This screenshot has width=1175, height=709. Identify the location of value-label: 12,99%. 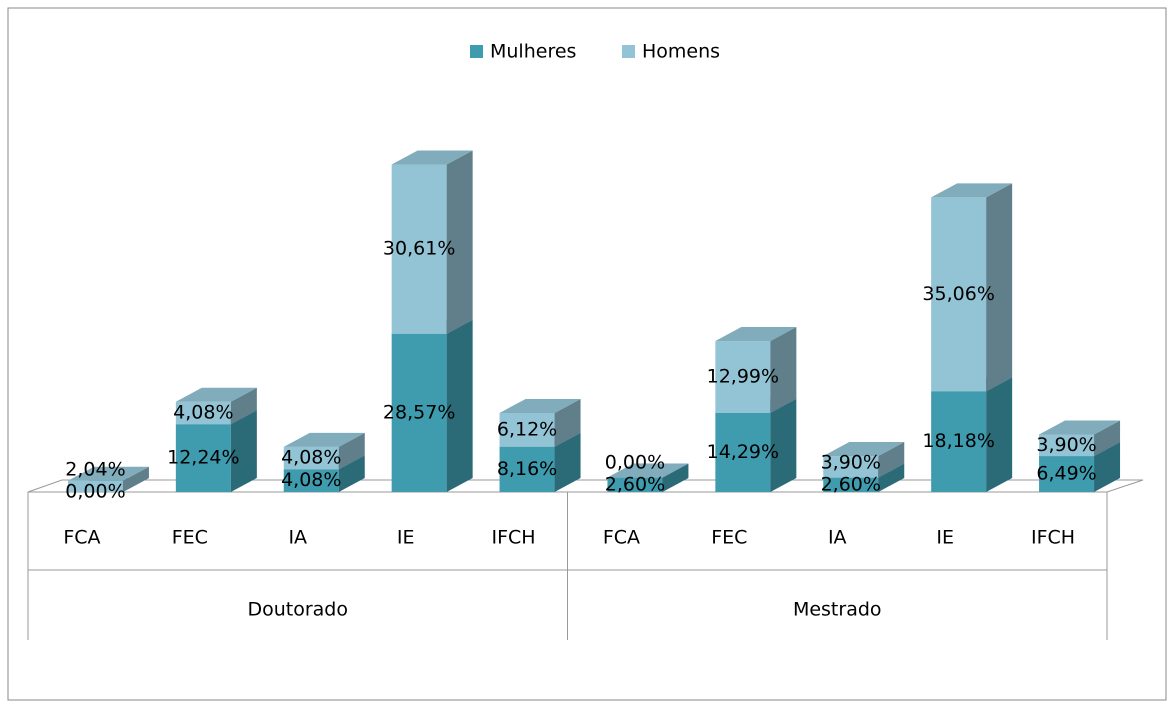
(743, 376).